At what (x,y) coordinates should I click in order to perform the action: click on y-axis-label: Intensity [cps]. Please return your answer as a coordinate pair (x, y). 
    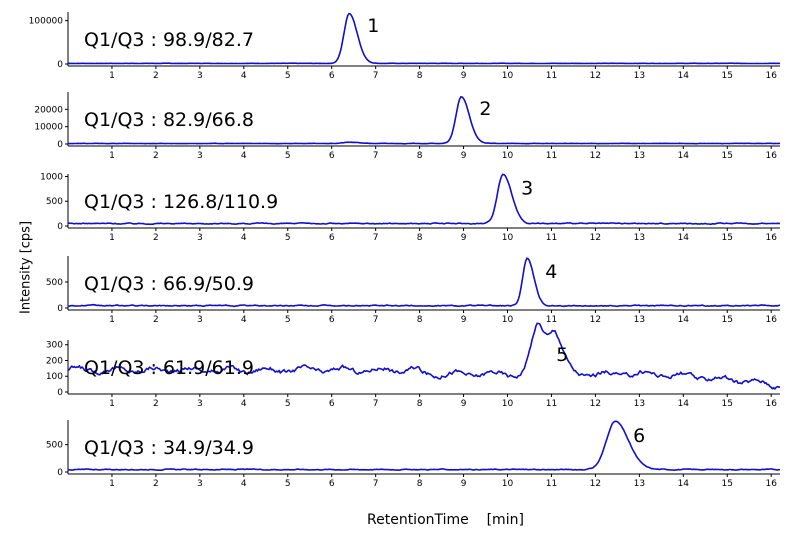
    Looking at the image, I should click on (26, 267).